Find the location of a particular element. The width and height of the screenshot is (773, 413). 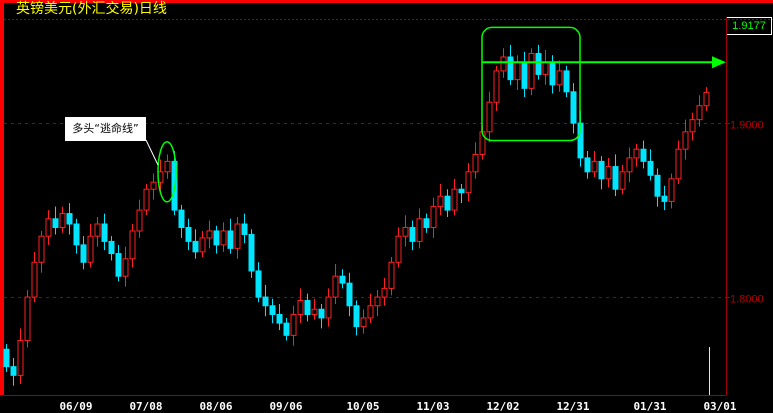

last-price-label: 1.9177 is located at coordinates (749, 26).